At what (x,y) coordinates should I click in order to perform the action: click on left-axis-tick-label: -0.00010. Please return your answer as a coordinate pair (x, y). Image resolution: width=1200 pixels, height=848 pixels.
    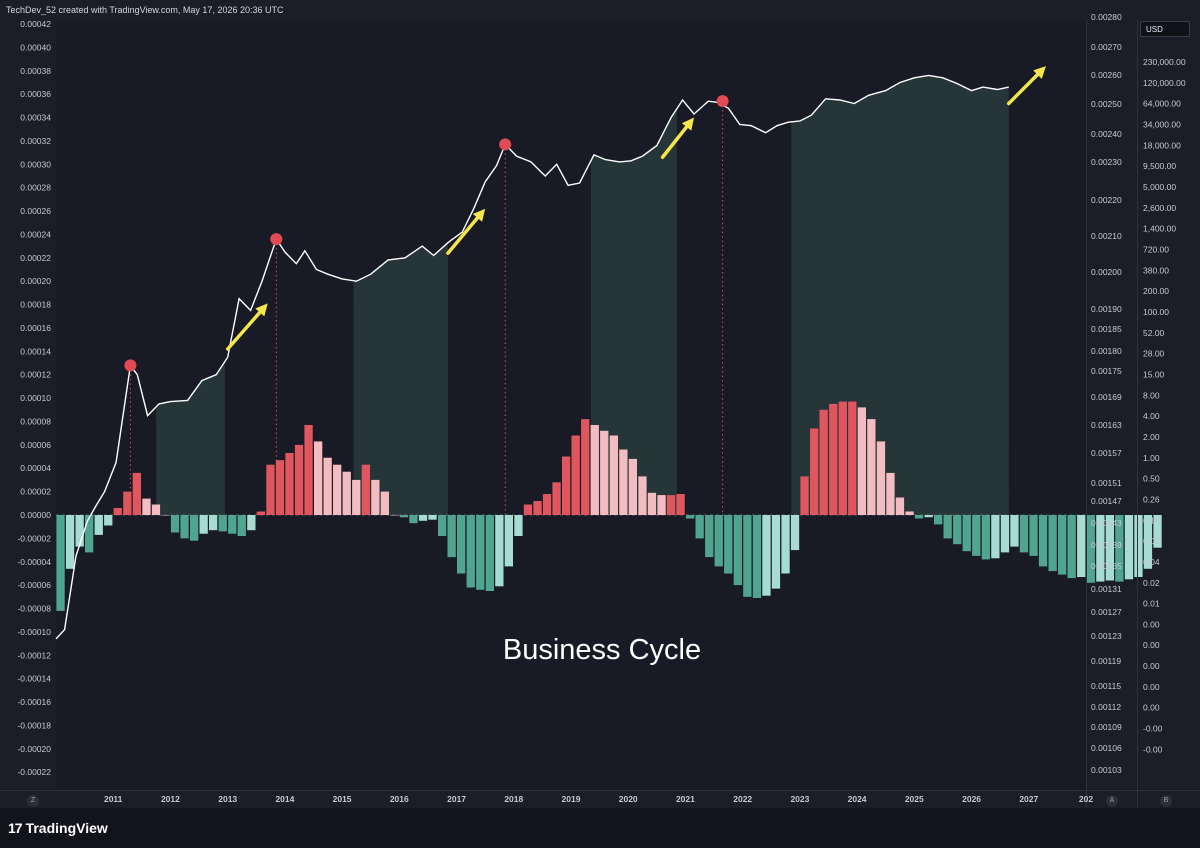
    Looking at the image, I should click on (34, 632).